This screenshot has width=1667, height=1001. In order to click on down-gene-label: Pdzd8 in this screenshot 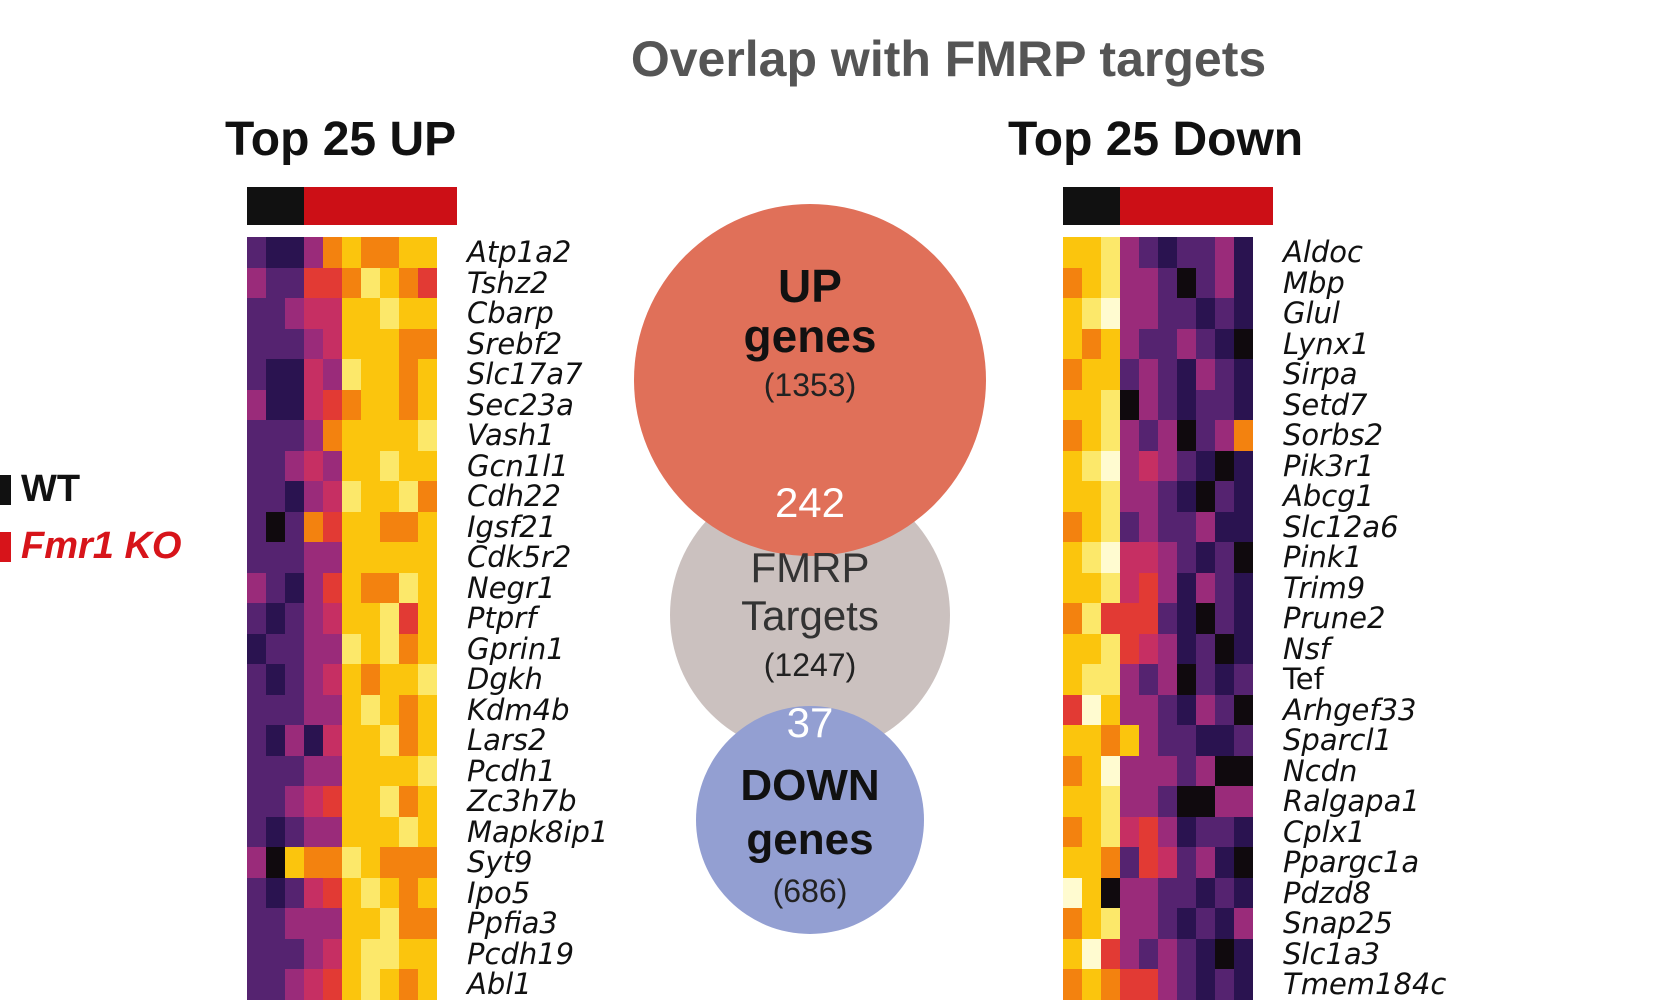, I will do `click(1327, 892)`.